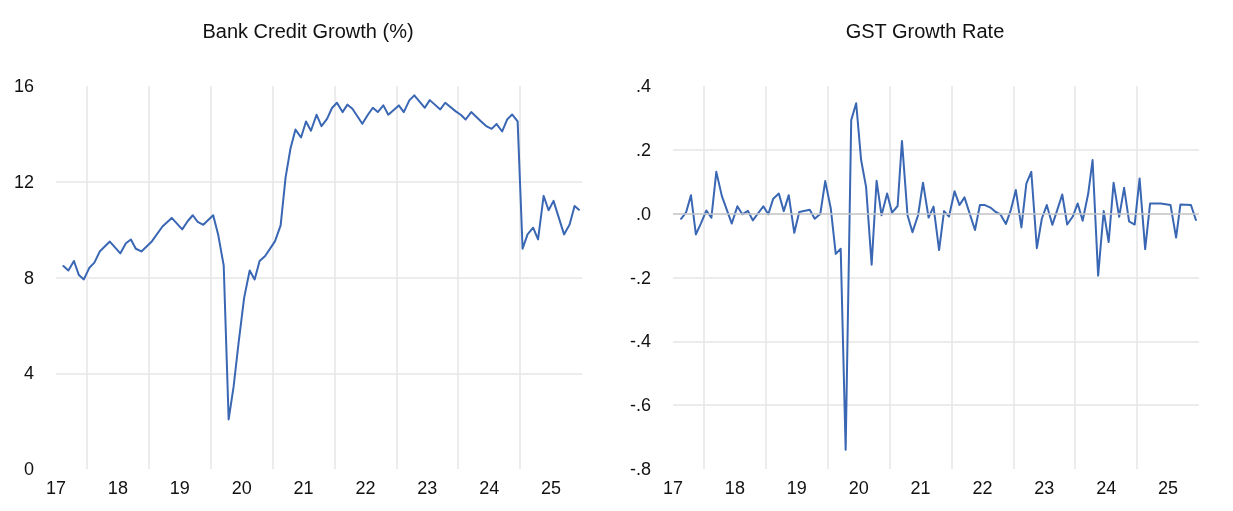 Image resolution: width=1233 pixels, height=511 pixels. Describe the element at coordinates (643, 149) in the screenshot. I see `y-tick-label: .2` at that location.